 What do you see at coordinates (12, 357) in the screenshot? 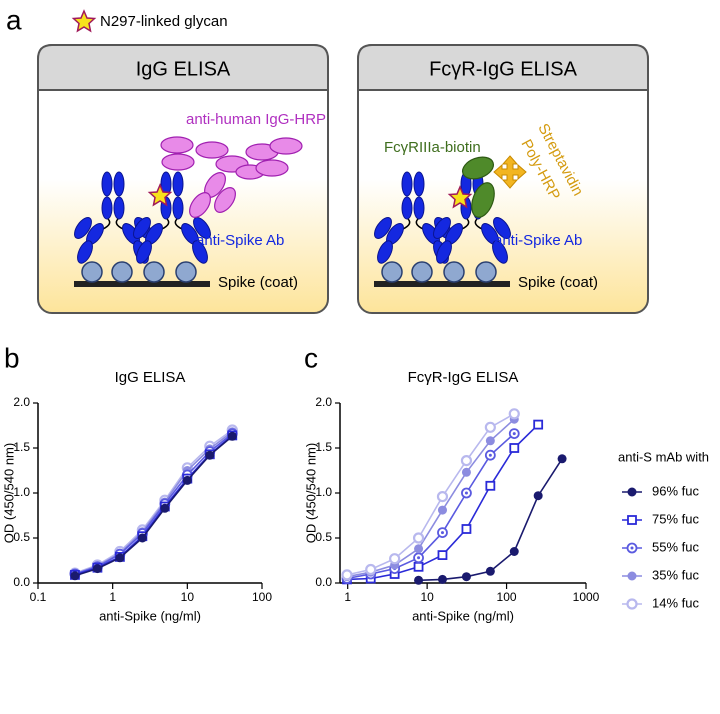
I see `panel-label: b` at bounding box center [12, 357].